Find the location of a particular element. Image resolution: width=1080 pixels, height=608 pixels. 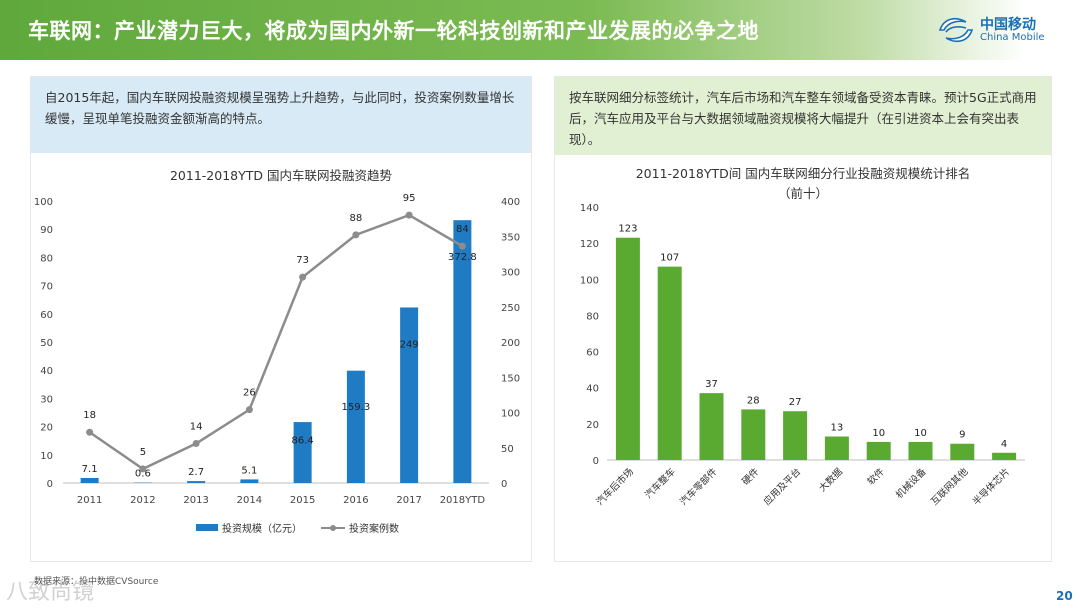

right-chart-title-line1: 2011-2018YTD间 国内车联网细分行业投融资规模统计排名 is located at coordinates (803, 173).